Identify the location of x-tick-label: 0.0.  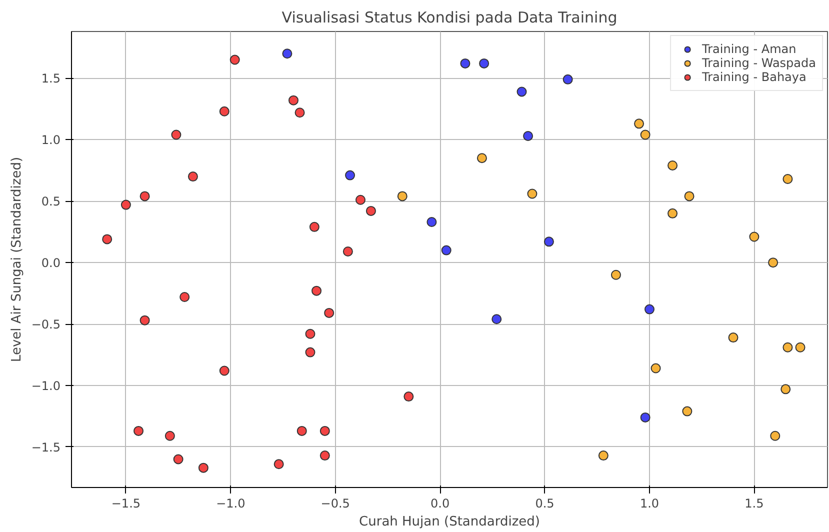
(440, 503).